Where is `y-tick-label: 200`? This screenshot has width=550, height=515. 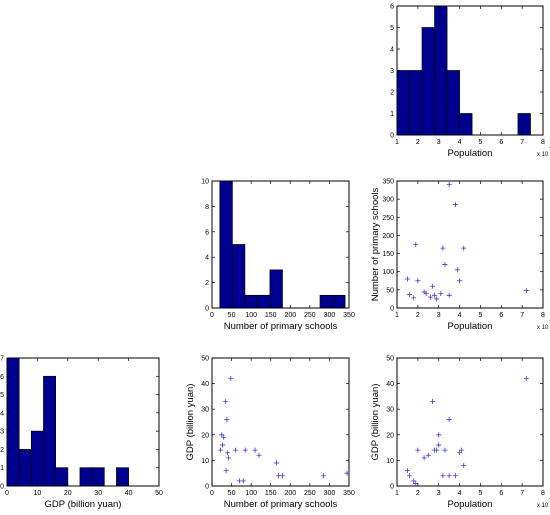
y-tick-label: 200 is located at coordinates (388, 236).